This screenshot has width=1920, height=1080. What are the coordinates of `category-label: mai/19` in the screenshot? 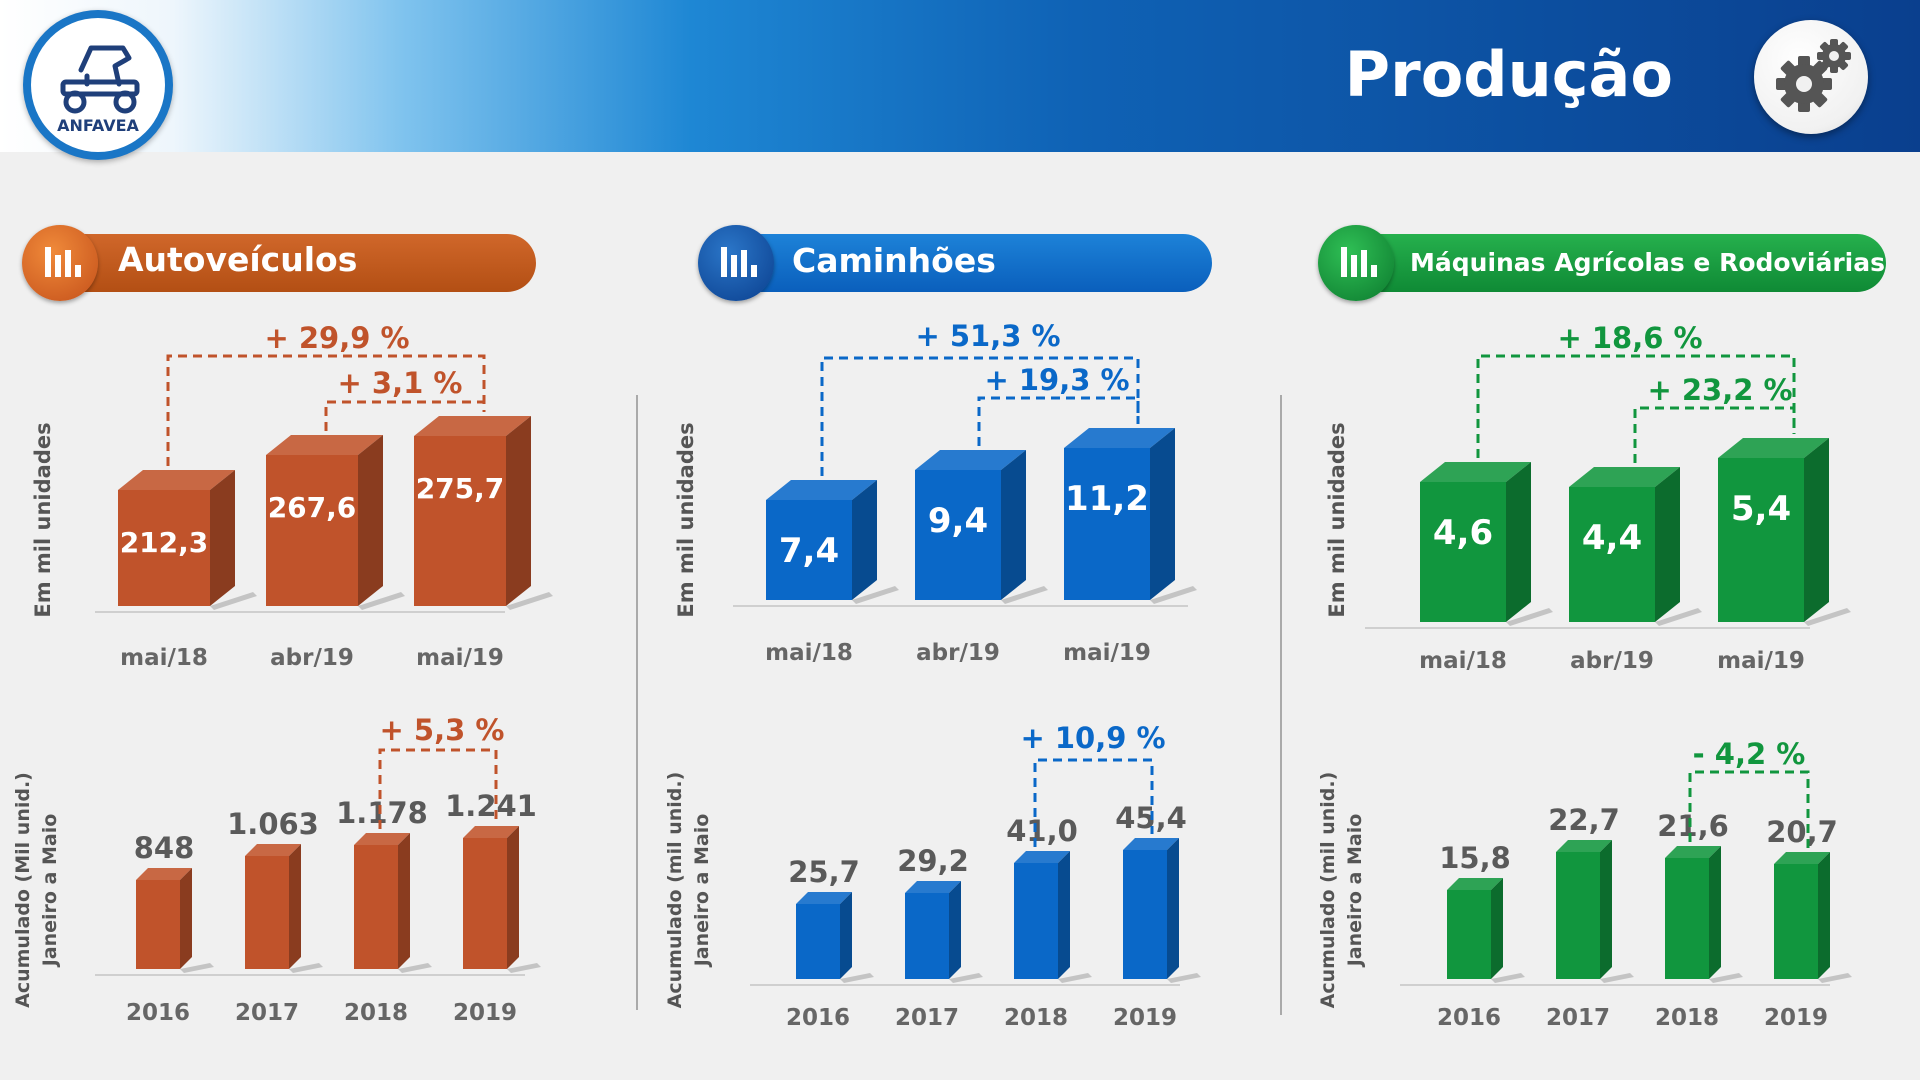 It's located at (1761, 661).